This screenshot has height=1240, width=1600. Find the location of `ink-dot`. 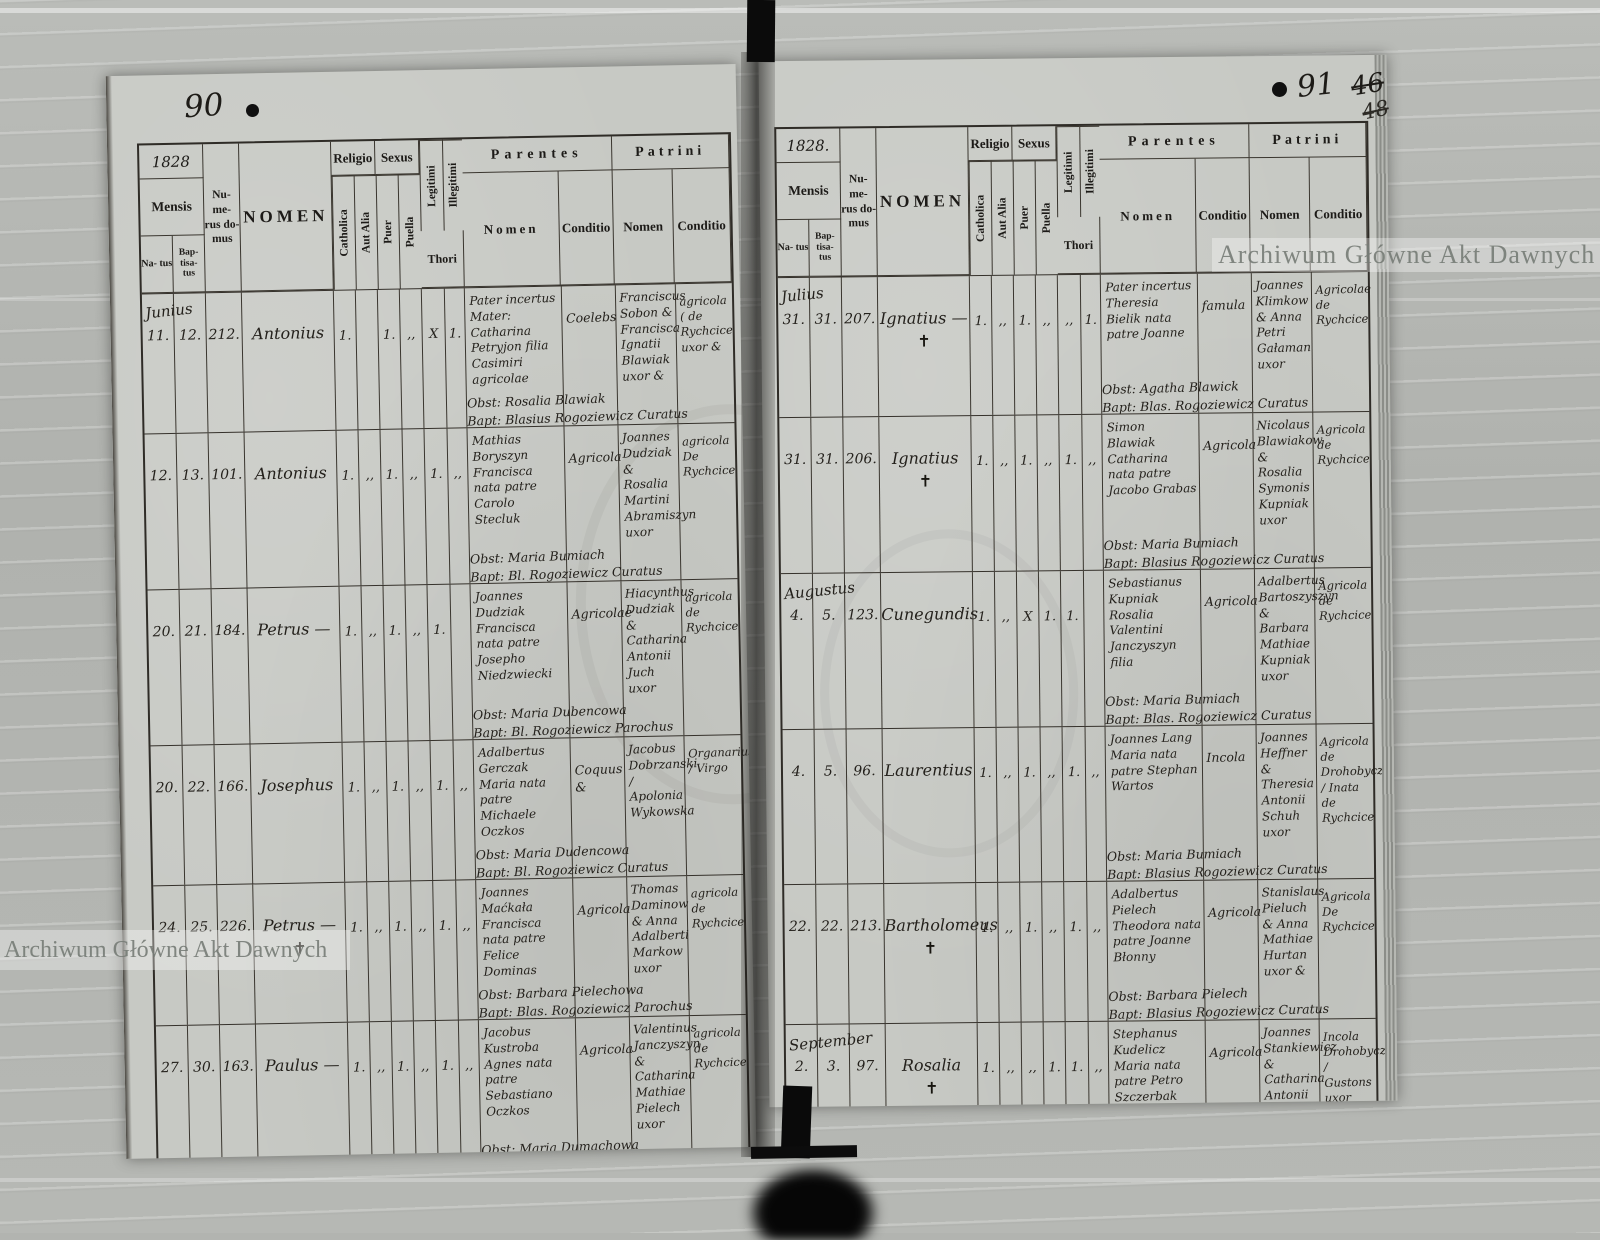

ink-dot is located at coordinates (252, 110).